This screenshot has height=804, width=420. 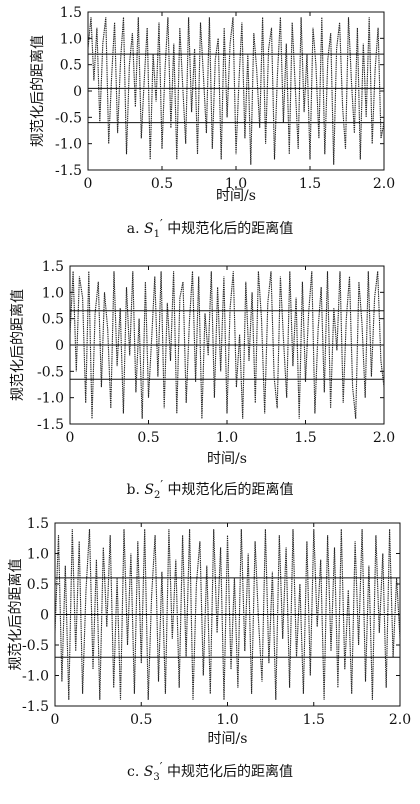 What do you see at coordinates (157, 495) in the screenshot?
I see `caption-subscript: 2` at bounding box center [157, 495].